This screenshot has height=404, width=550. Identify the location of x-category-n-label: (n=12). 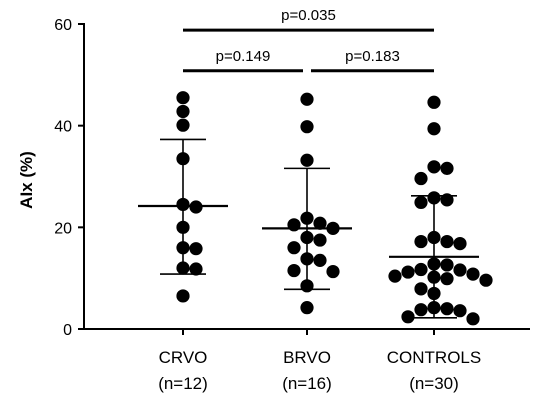
(183, 383).